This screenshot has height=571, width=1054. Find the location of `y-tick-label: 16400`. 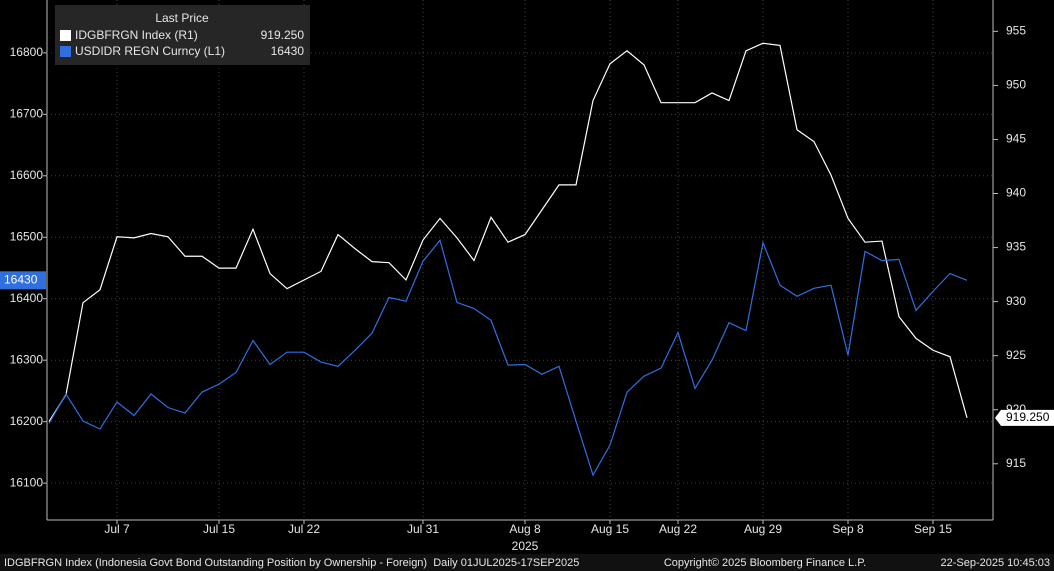

y-tick-label: 16400 is located at coordinates (27, 298).